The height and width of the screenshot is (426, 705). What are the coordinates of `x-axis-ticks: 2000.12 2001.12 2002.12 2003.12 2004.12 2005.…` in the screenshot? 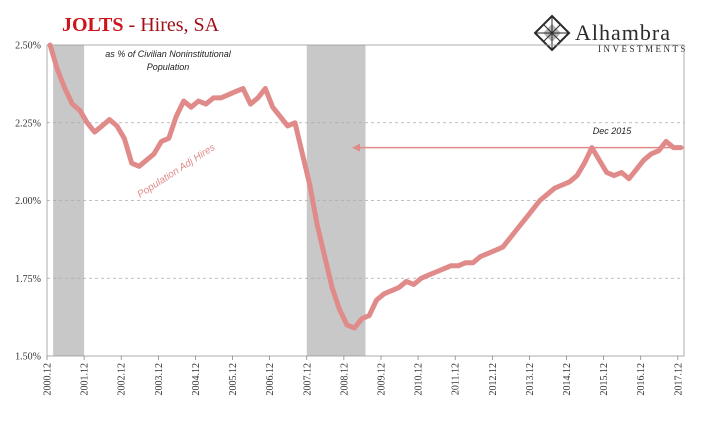 It's located at (363, 376).